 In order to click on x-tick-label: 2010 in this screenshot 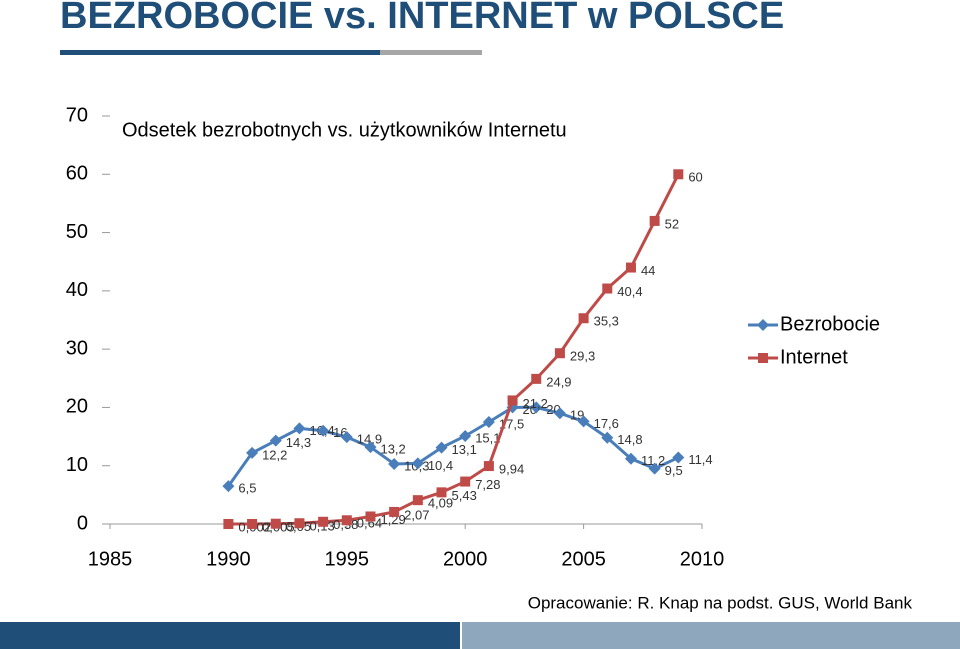, I will do `click(702, 559)`.